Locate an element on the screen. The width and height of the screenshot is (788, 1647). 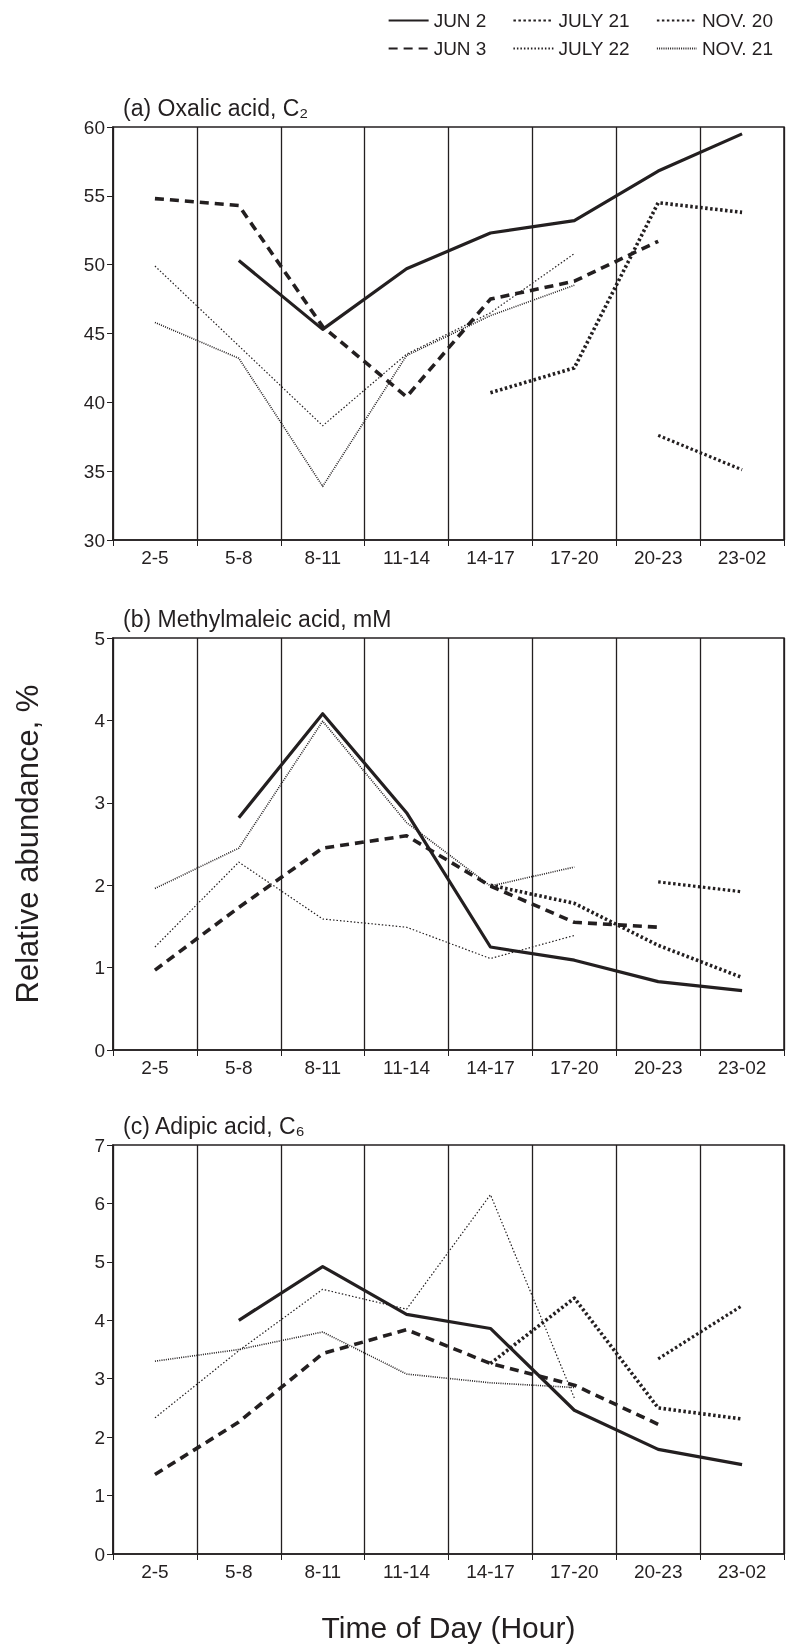
legend-label: JULY 21 is located at coordinates (594, 20).